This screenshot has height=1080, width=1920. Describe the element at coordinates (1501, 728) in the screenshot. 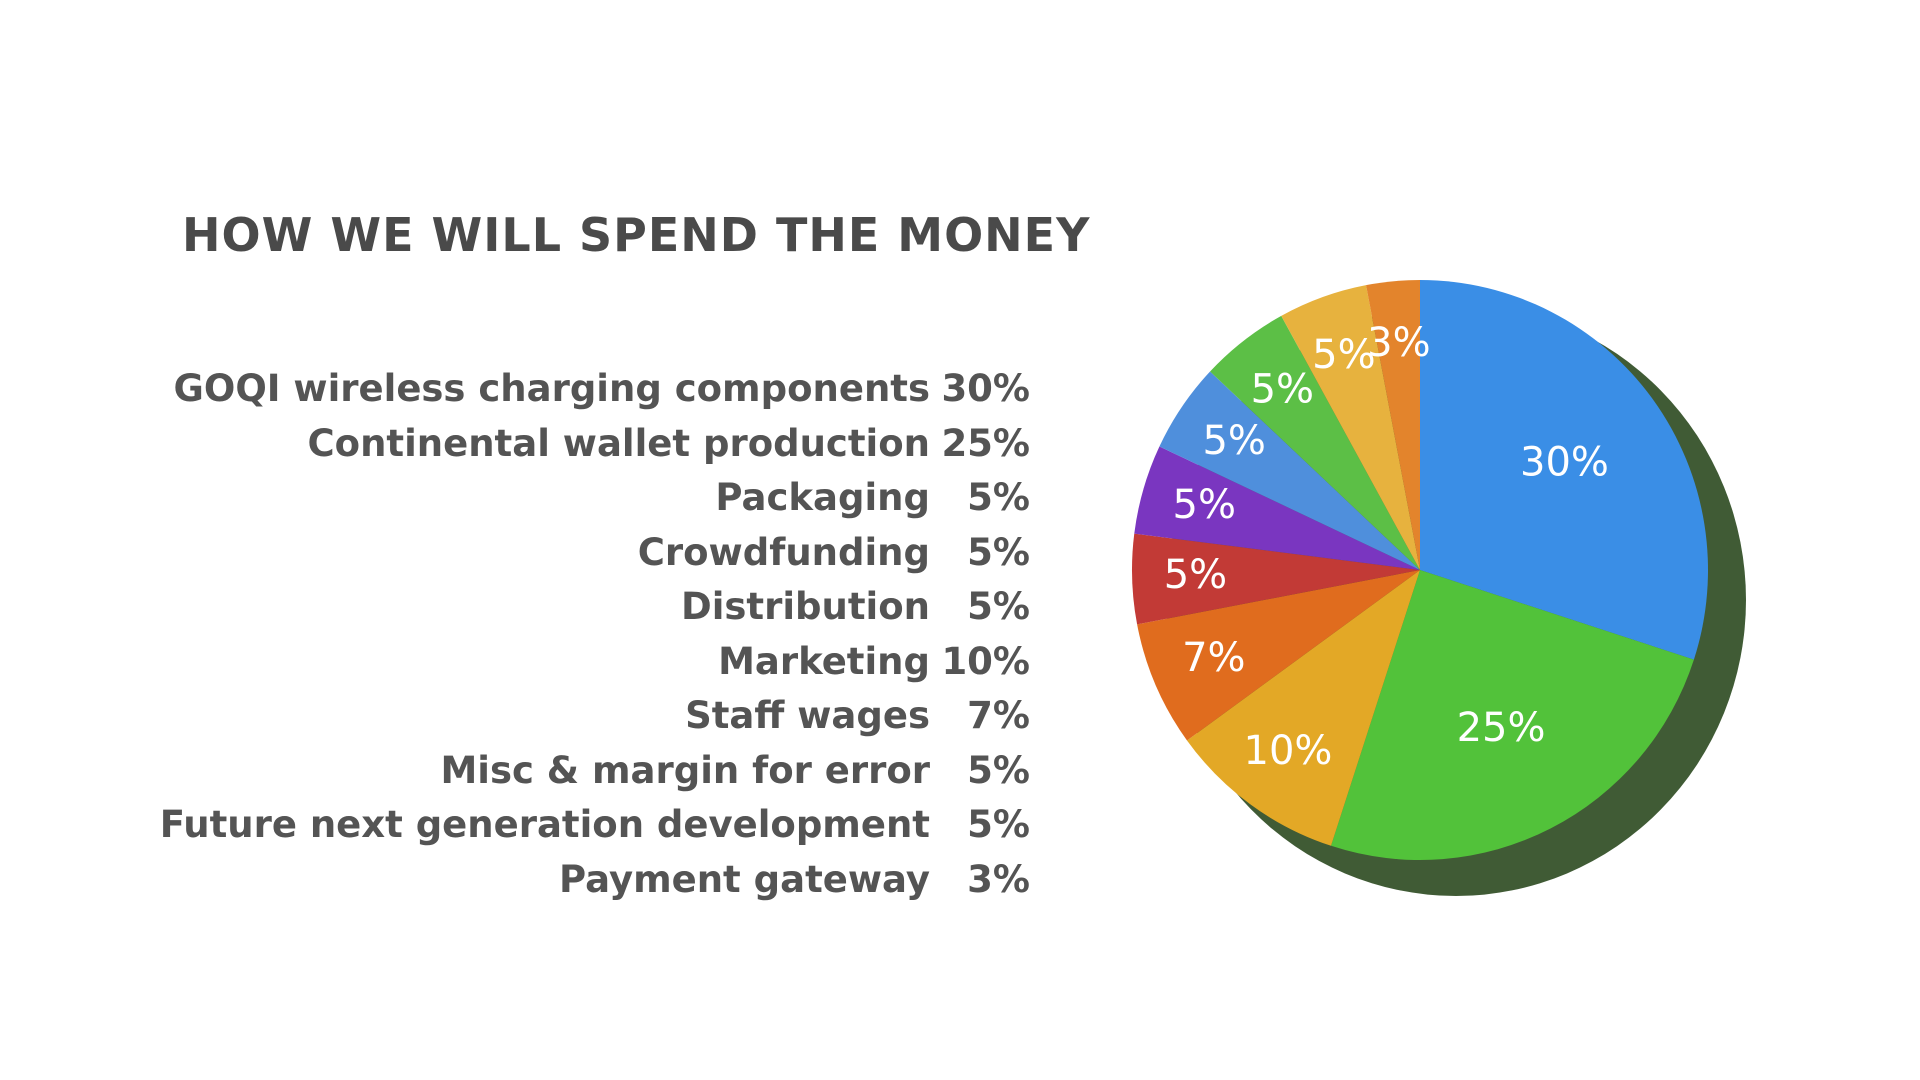

I see `pie-slice-label: 25%` at that location.